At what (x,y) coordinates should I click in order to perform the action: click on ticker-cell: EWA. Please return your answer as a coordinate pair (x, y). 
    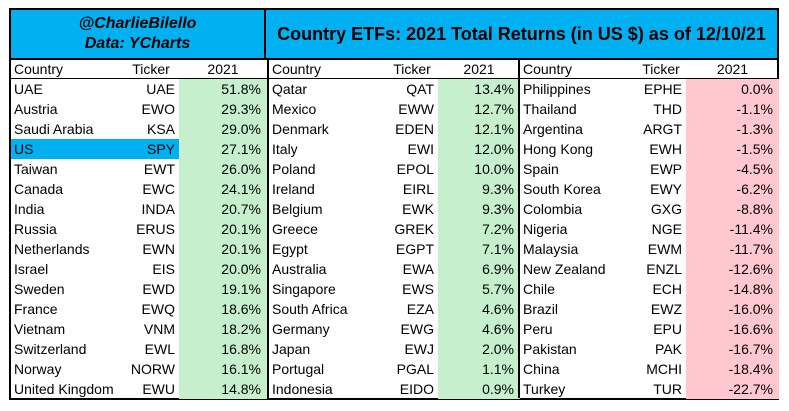
    Looking at the image, I should click on (418, 269).